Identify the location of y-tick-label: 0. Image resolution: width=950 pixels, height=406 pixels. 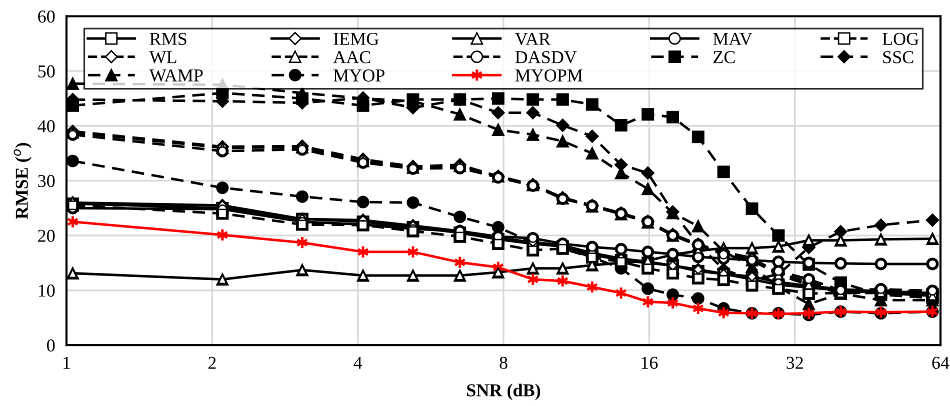
(51, 345).